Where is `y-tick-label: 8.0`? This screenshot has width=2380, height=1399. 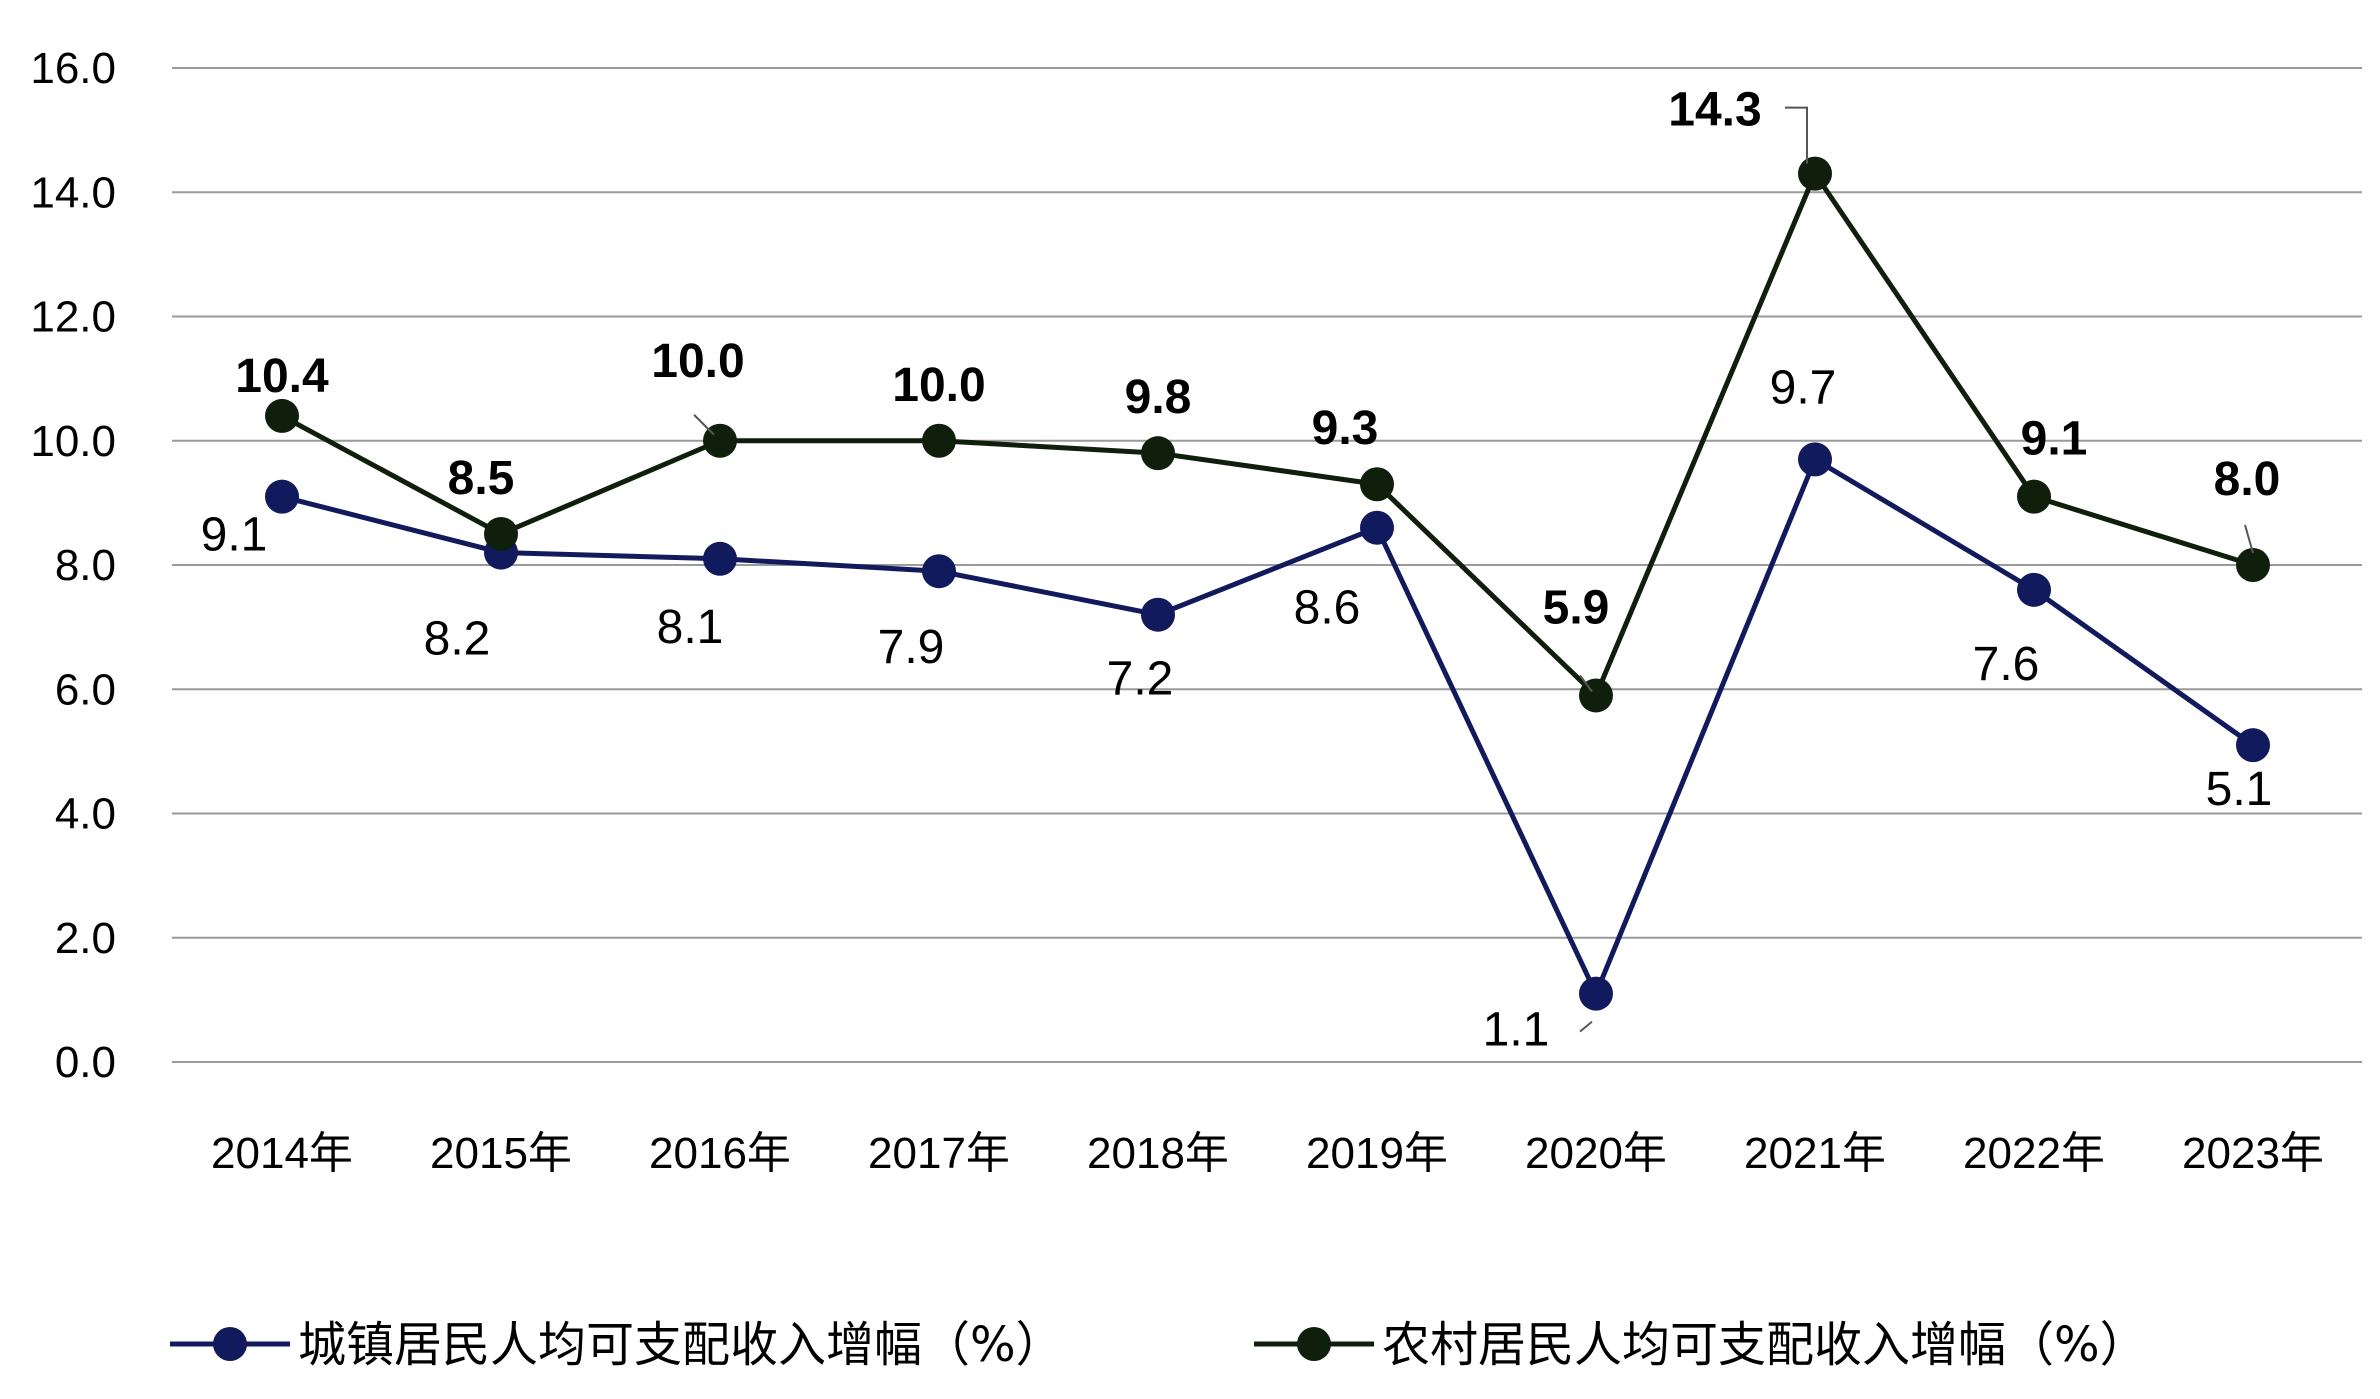 y-tick-label: 8.0 is located at coordinates (85, 565).